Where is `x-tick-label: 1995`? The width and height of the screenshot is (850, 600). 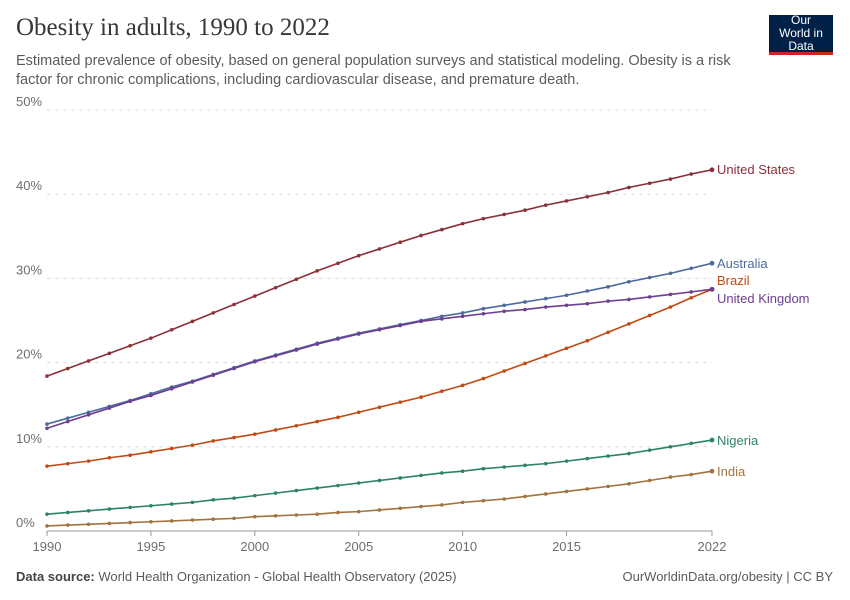 x-tick-label: 1995 is located at coordinates (150, 546).